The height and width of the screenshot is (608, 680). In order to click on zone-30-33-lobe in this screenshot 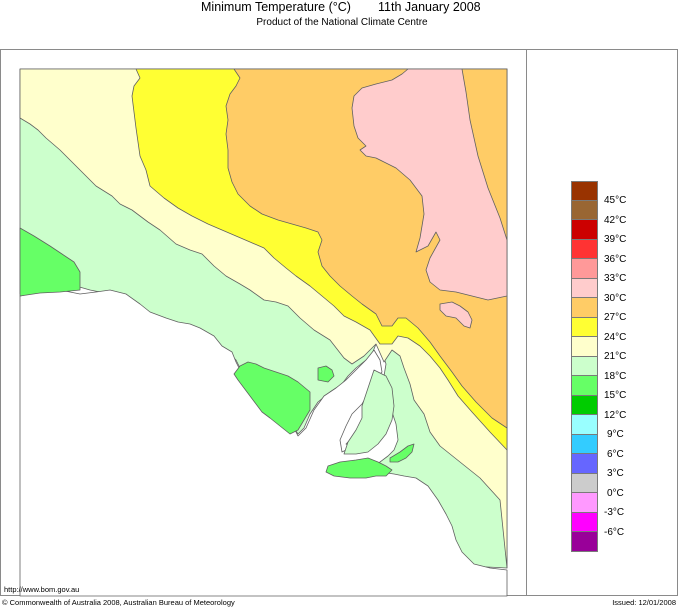, I will do `click(456, 315)`.